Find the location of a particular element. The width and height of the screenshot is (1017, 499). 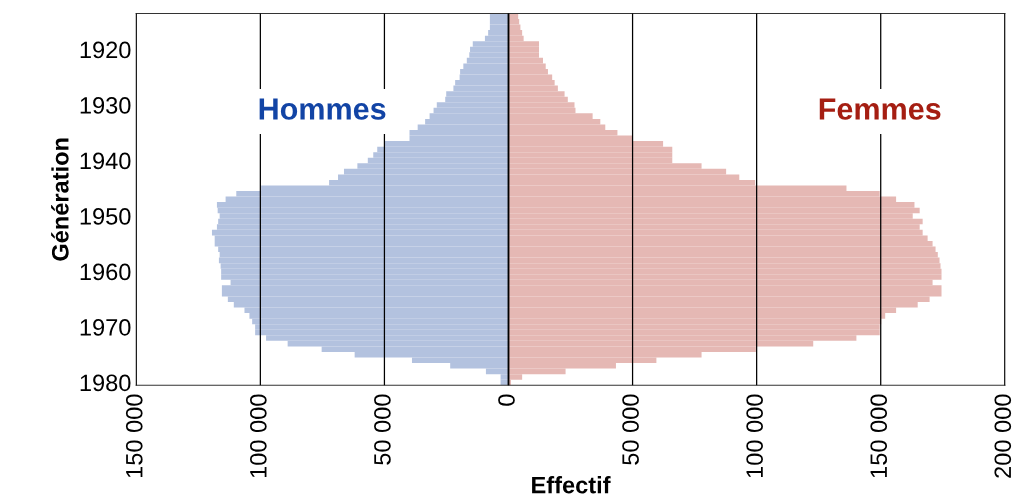

y-tick-label: 1970 is located at coordinates (105, 327).